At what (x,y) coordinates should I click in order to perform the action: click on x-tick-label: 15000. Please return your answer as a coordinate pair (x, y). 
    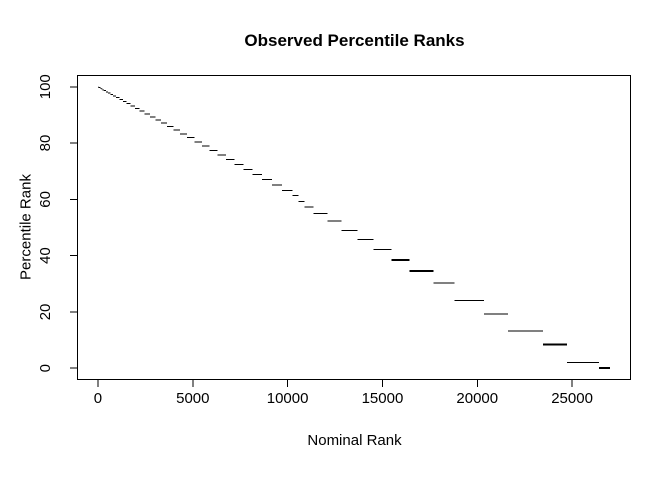
    Looking at the image, I should click on (383, 398).